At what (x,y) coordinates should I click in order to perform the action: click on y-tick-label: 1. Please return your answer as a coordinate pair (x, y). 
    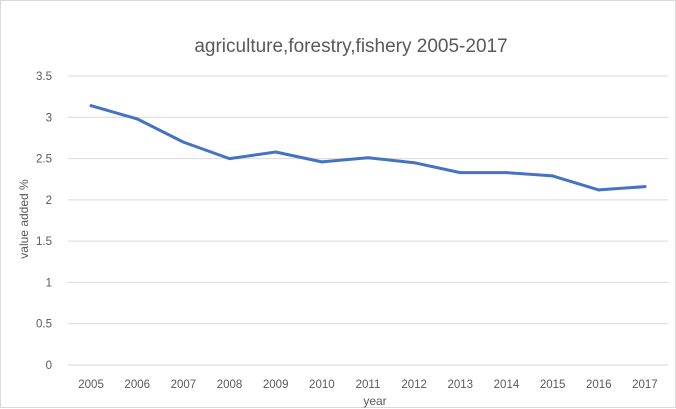
    Looking at the image, I should click on (49, 283).